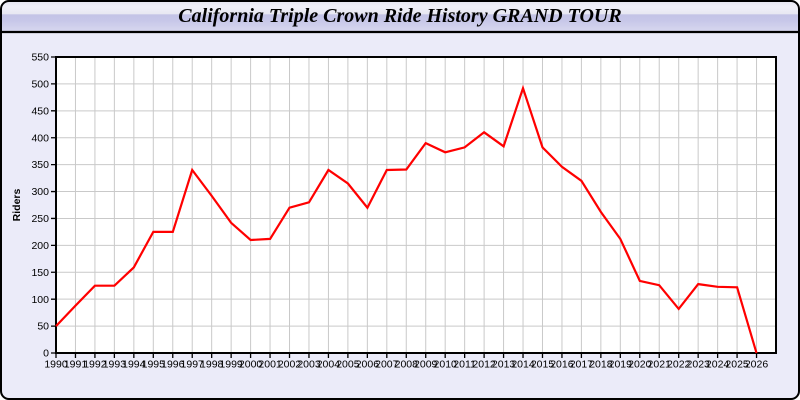 This screenshot has height=400, width=800. What do you see at coordinates (40, 300) in the screenshot?
I see `svg-text: 100` at bounding box center [40, 300].